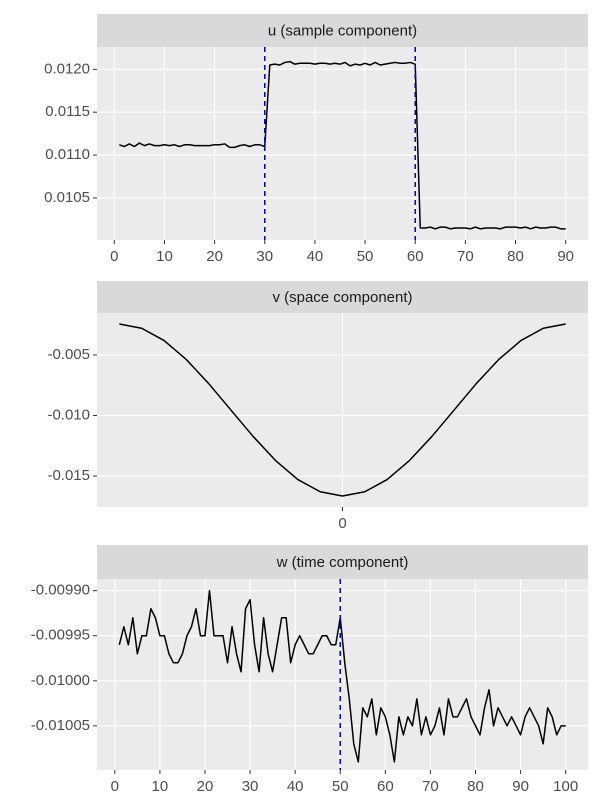 The width and height of the screenshot is (600, 808). Describe the element at coordinates (67, 111) in the screenshot. I see `y-tick-label: 0.0115` at that location.